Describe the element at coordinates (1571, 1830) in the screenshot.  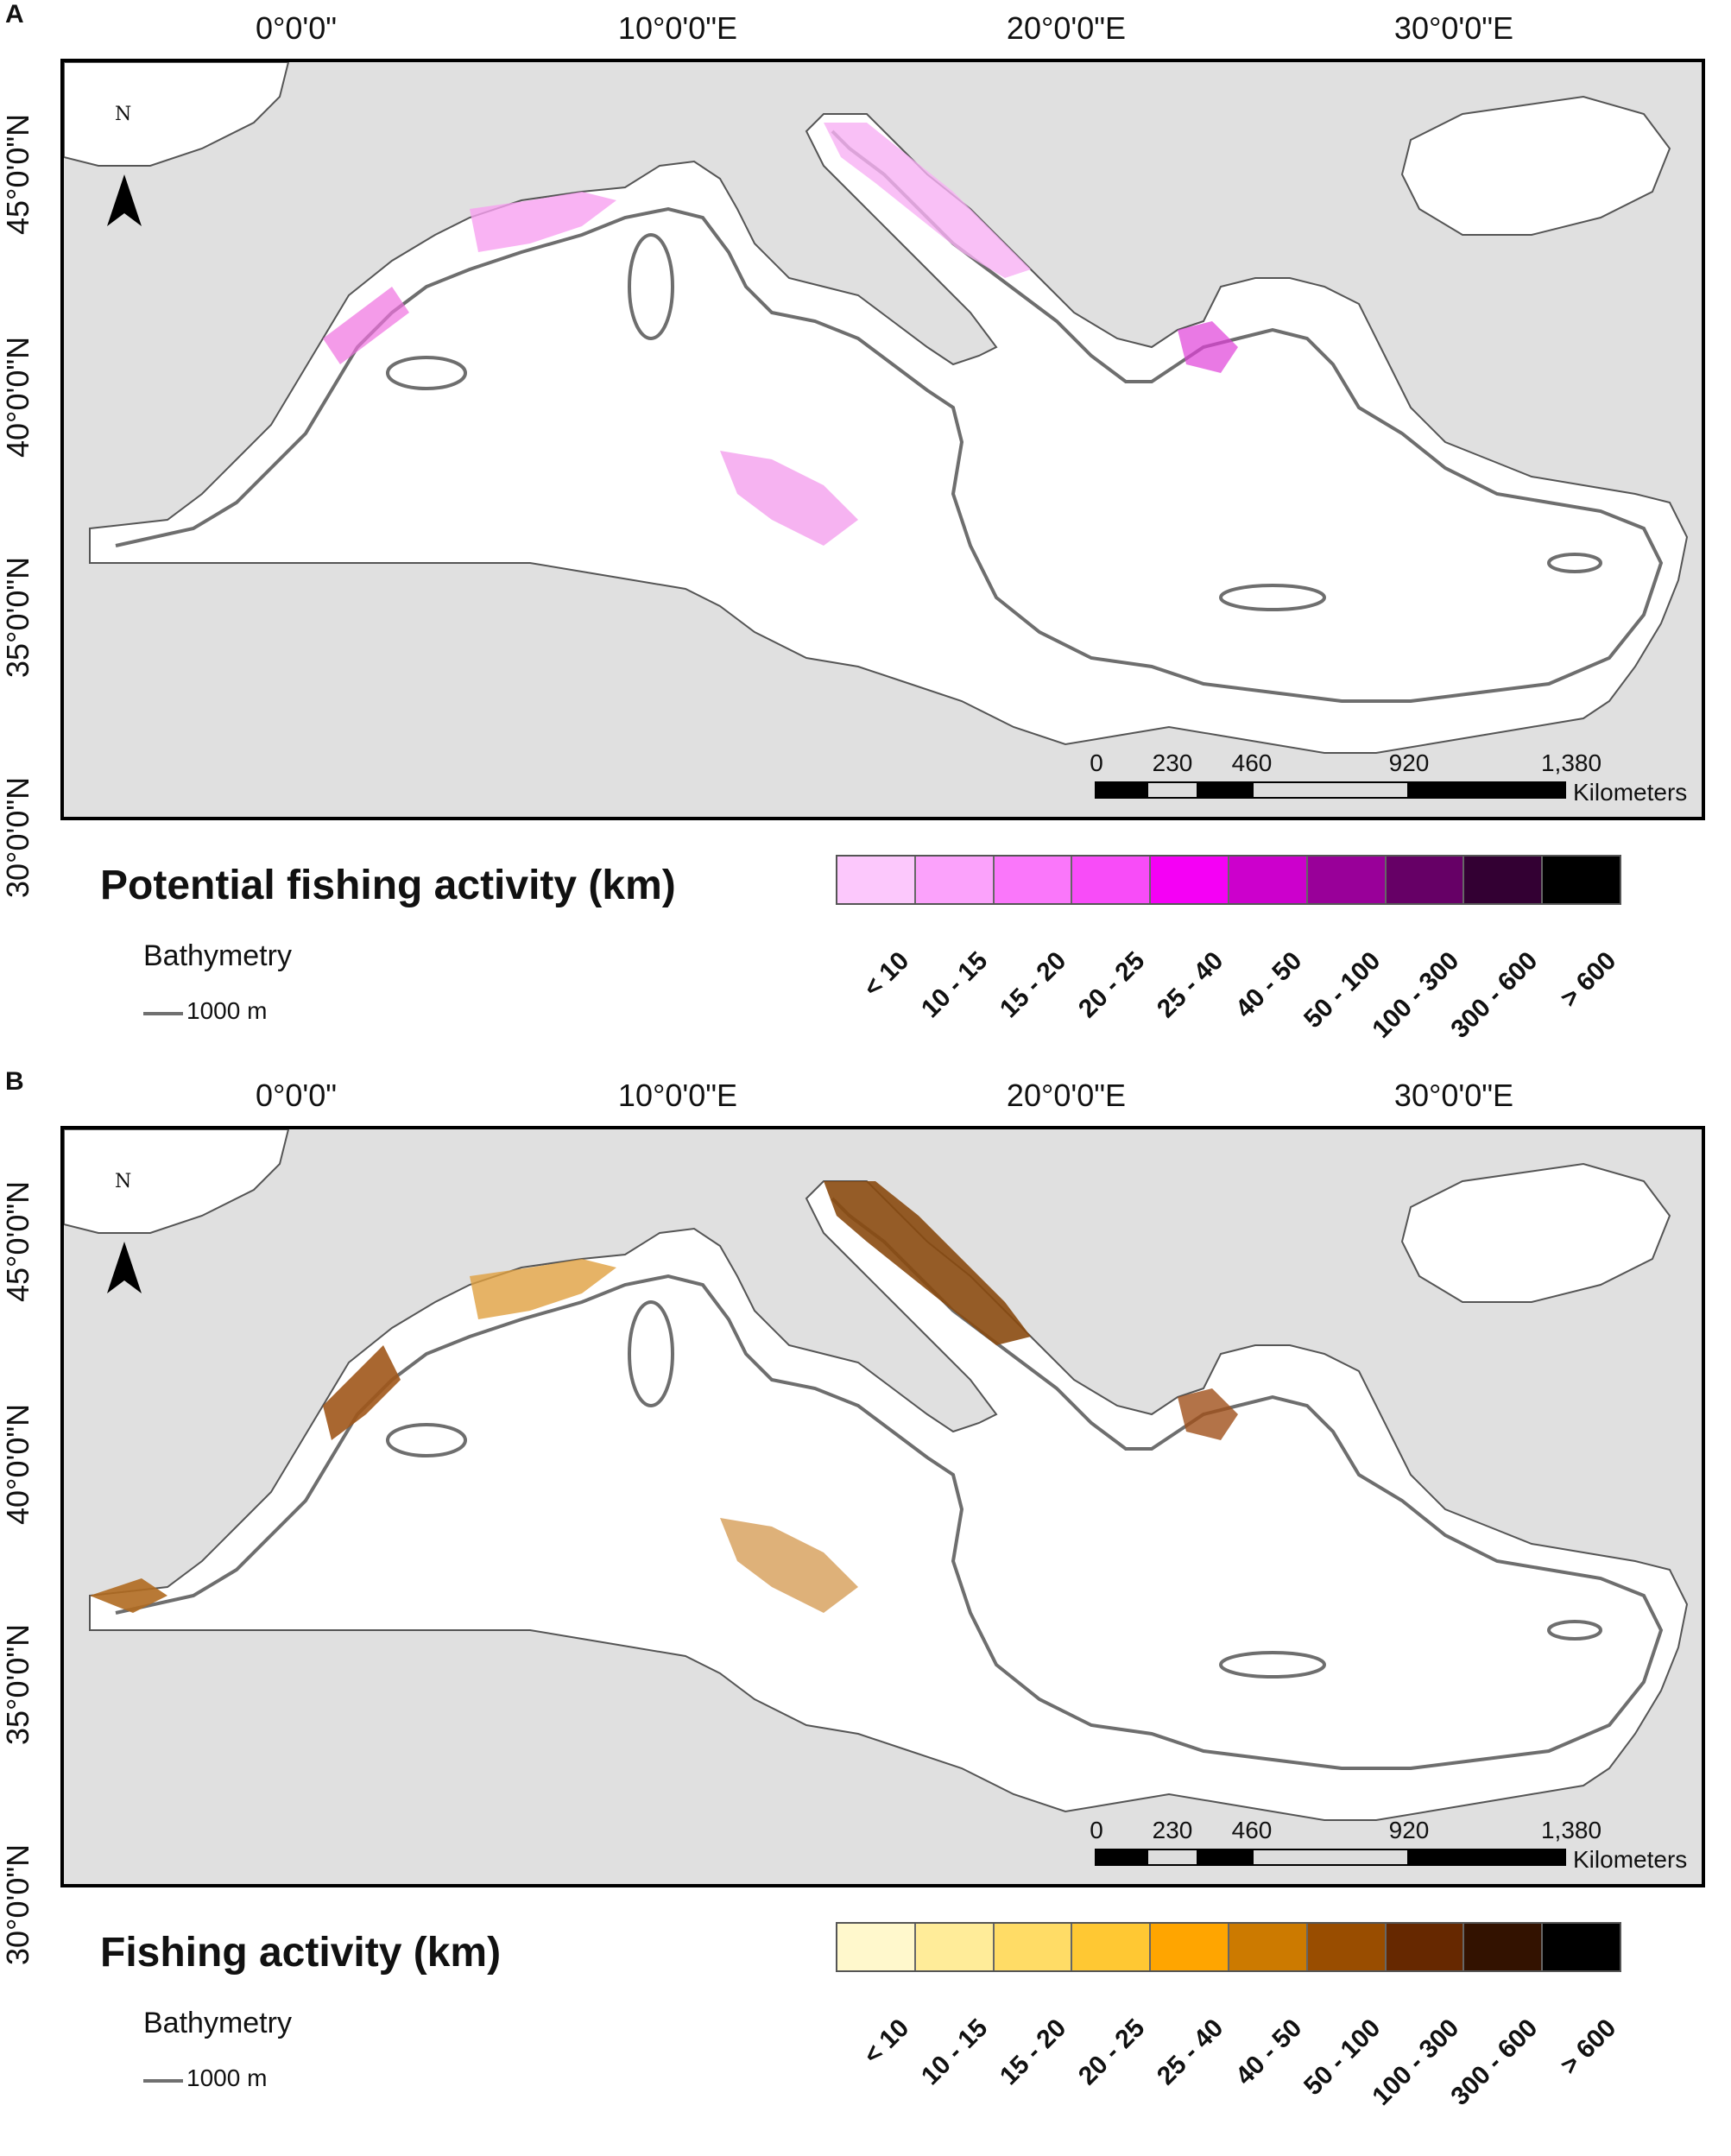
I see `scale-tick-label: 1,380` at that location.